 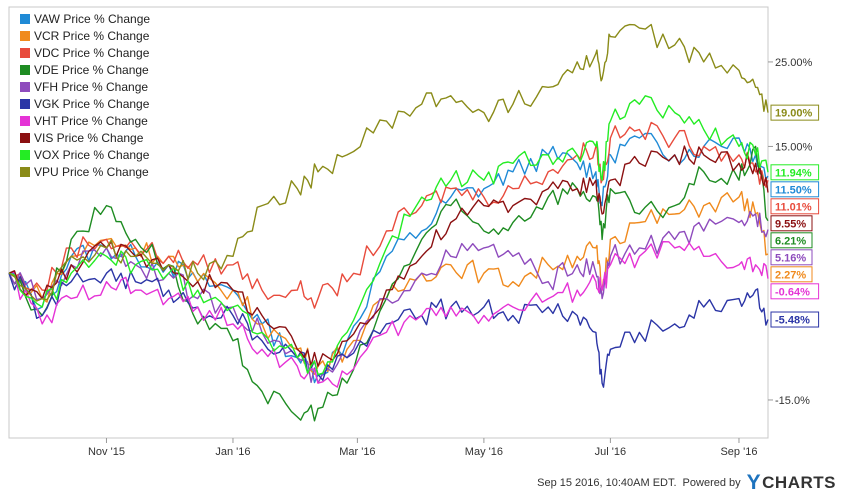 I want to click on legend-item-vpu: VPU Price % Change, so click(x=84, y=172).